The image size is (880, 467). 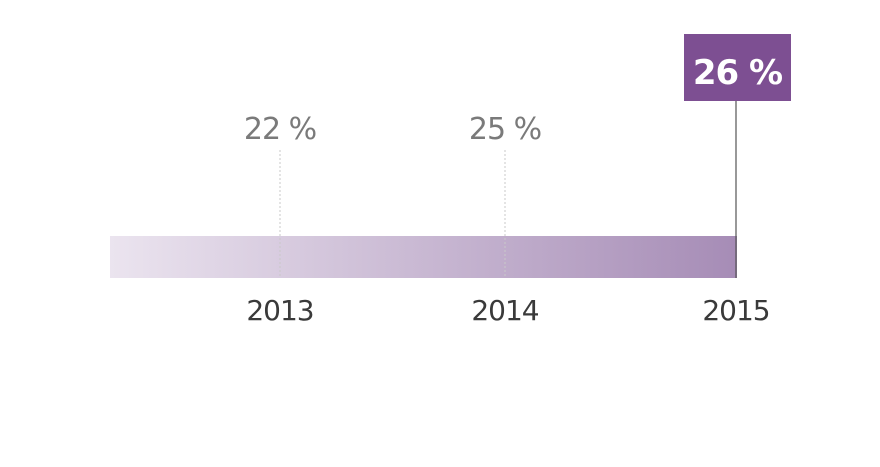 What do you see at coordinates (279, 310) in the screenshot?
I see `year-label-2013: 2013` at bounding box center [279, 310].